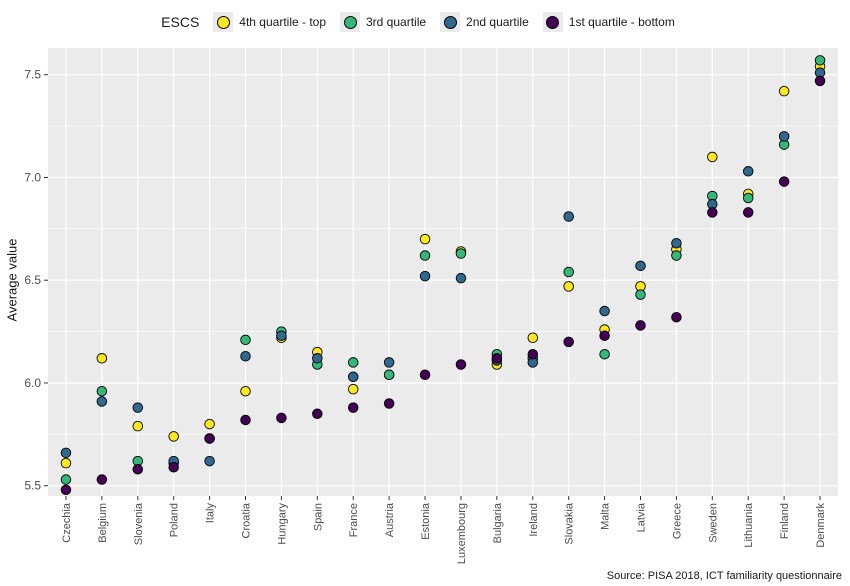 The width and height of the screenshot is (850, 586). Describe the element at coordinates (350, 22) in the screenshot. I see `legend-dot-3rd-quartile` at that location.